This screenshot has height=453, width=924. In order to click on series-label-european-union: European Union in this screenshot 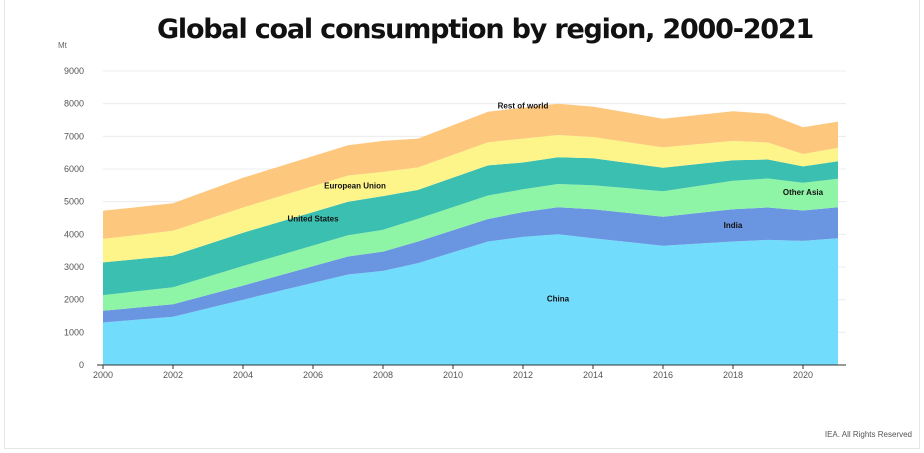, I will do `click(355, 186)`.